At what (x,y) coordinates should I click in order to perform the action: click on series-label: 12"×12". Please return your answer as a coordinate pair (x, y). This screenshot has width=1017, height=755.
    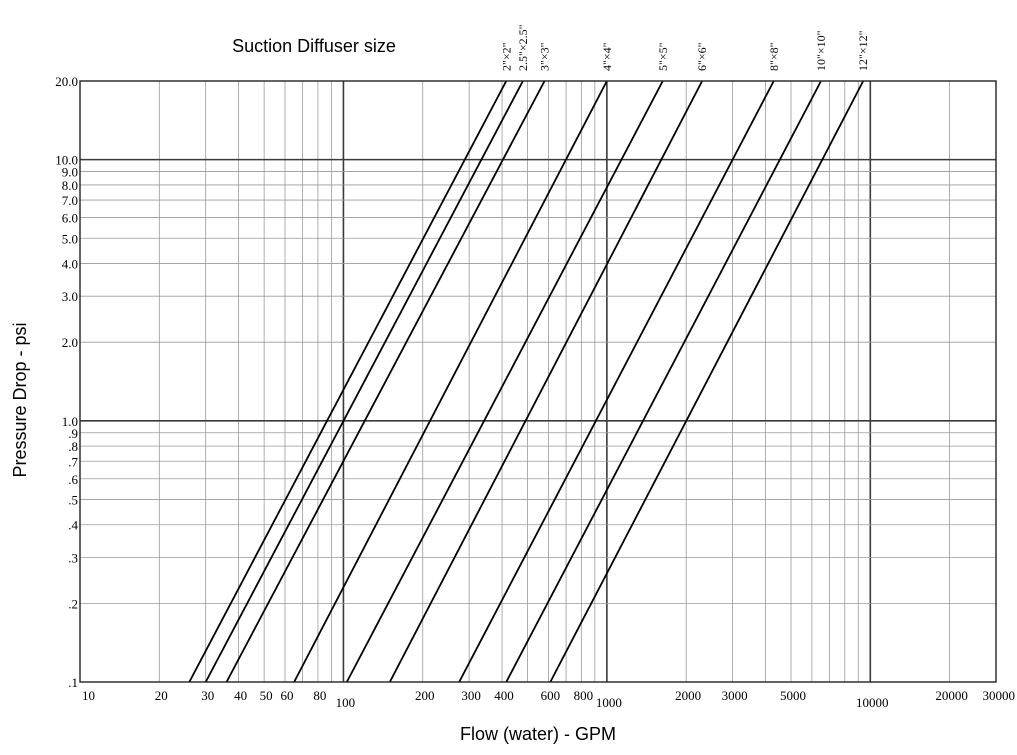
    Looking at the image, I should click on (863, 50).